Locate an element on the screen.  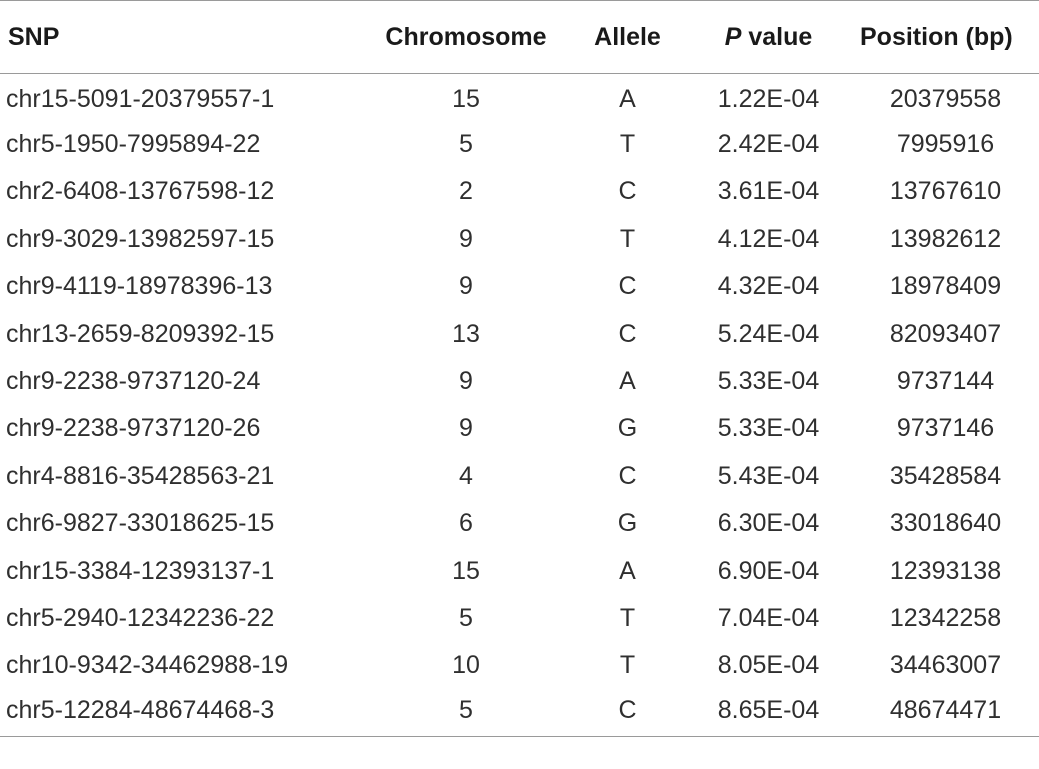
table-row: chr2-6408-13767598-12 2 C 3.61E-04 13767610 is located at coordinates (519, 191).